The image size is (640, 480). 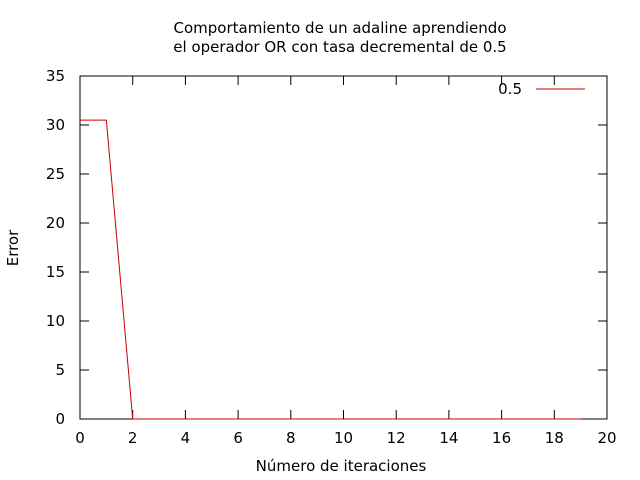 What do you see at coordinates (340, 28) in the screenshot?
I see `chart-title-line-1: Comportamiento de un adaline aprendiendo` at bounding box center [340, 28].